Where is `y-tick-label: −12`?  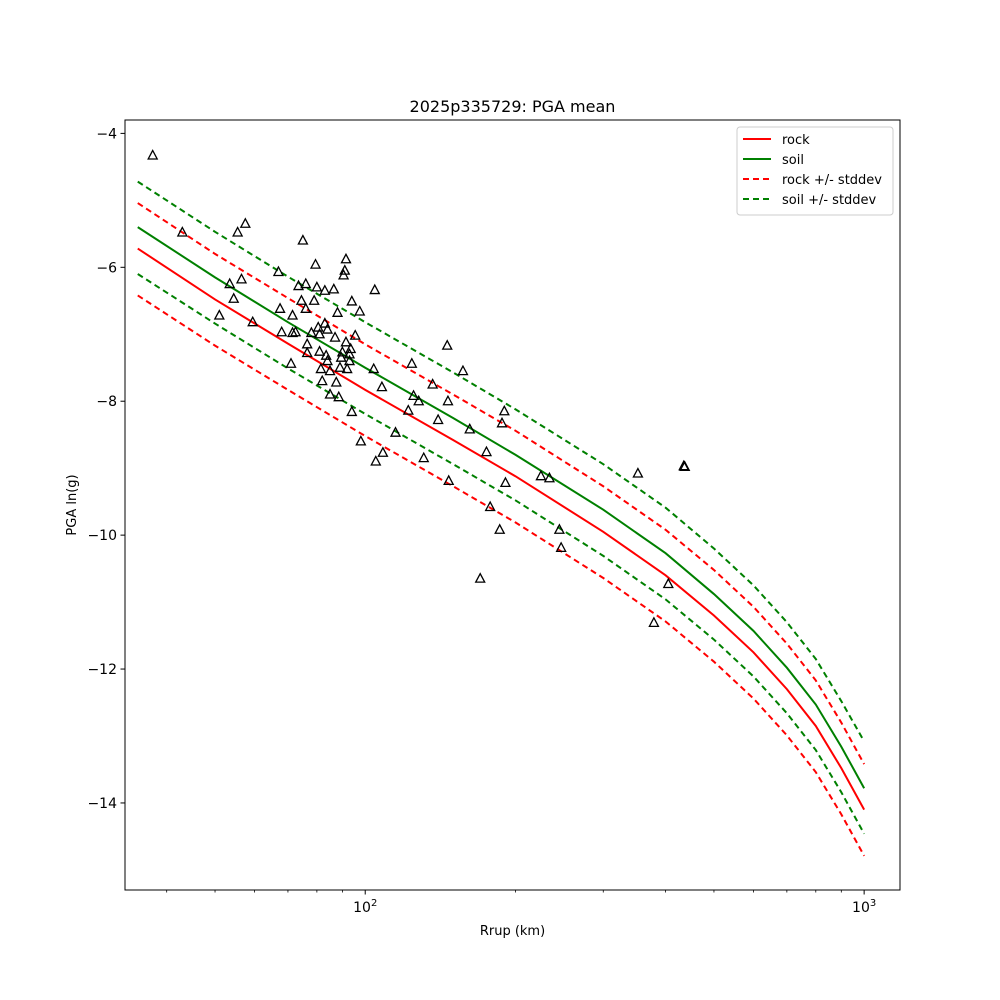 y-tick-label: −12 is located at coordinates (102, 670).